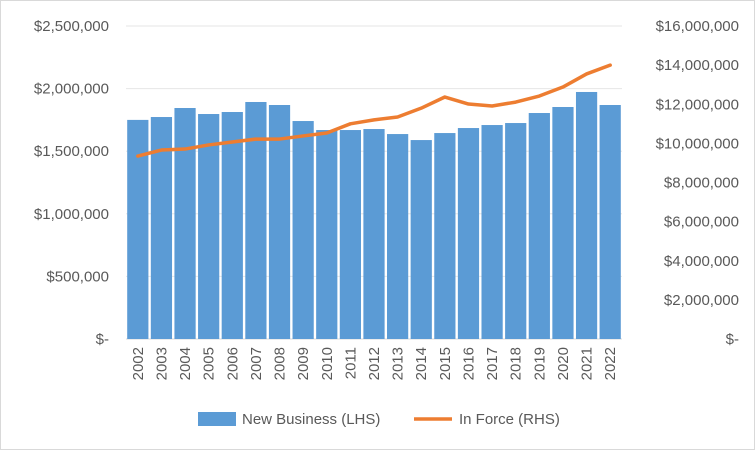 The width and height of the screenshot is (755, 450). I want to click on x-axis-tick-label: 2012, so click(374, 363).